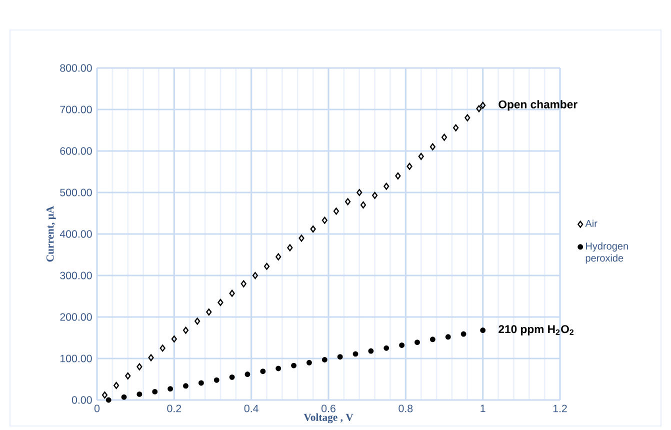 The image size is (671, 430). Describe the element at coordinates (329, 418) in the screenshot. I see `x-axis-title: Voltage , V` at that location.